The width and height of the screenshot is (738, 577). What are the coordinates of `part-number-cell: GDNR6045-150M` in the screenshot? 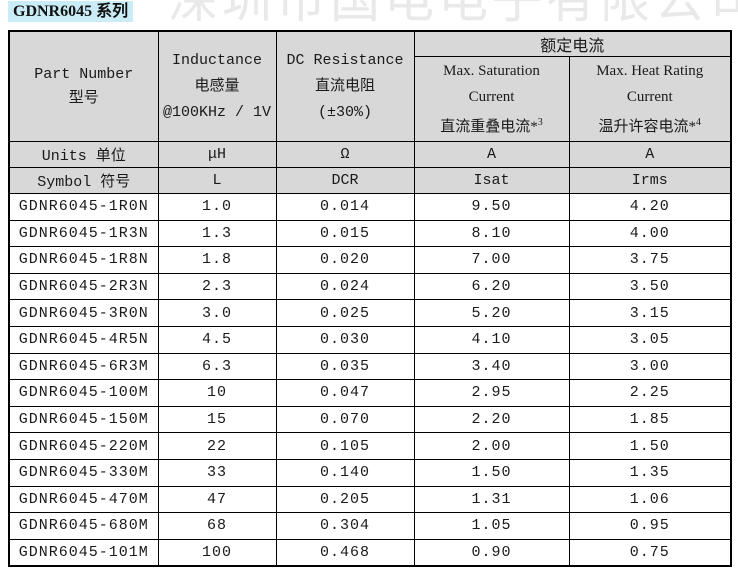 It's located at (83, 419).